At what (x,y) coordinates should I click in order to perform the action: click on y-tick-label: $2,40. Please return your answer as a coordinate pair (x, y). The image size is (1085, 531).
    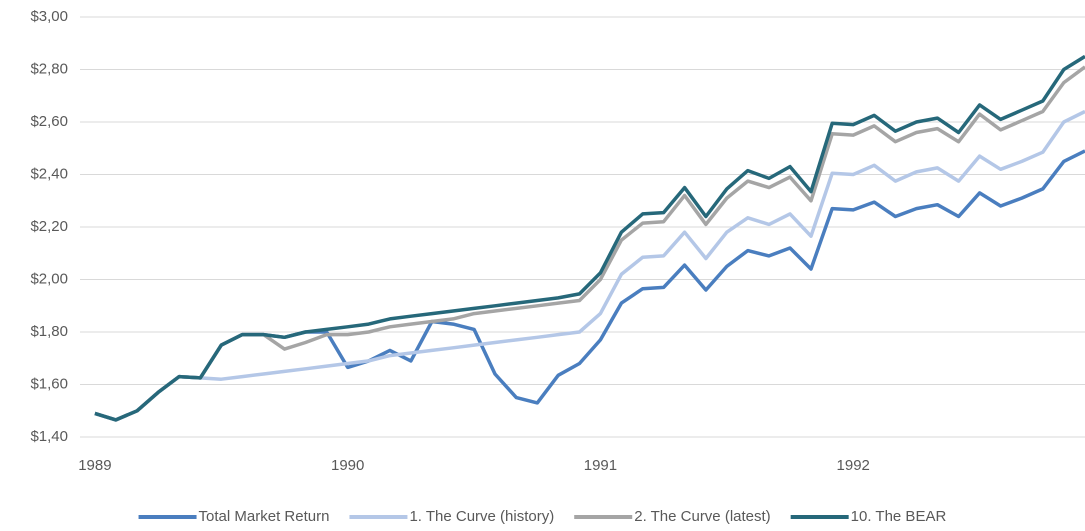
    Looking at the image, I should click on (49, 173).